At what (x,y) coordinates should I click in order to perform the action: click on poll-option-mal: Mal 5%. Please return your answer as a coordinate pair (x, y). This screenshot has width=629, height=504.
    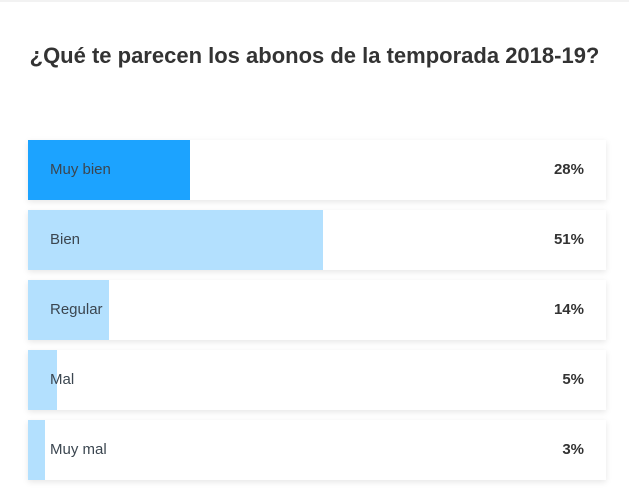
    Looking at the image, I should click on (317, 380).